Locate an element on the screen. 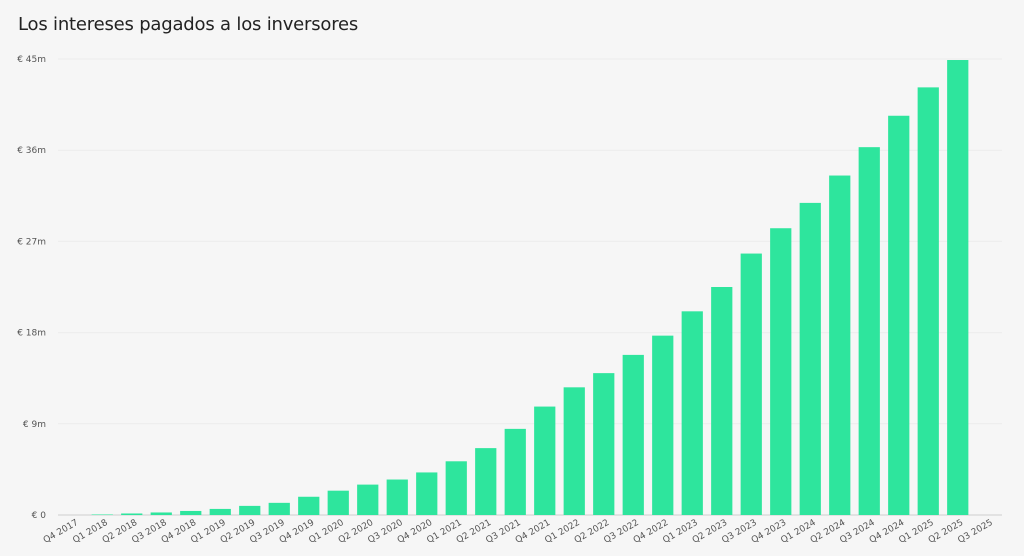 This screenshot has width=1024, height=556. chart-title: Los intereses pagados a los inversores is located at coordinates (188, 24).